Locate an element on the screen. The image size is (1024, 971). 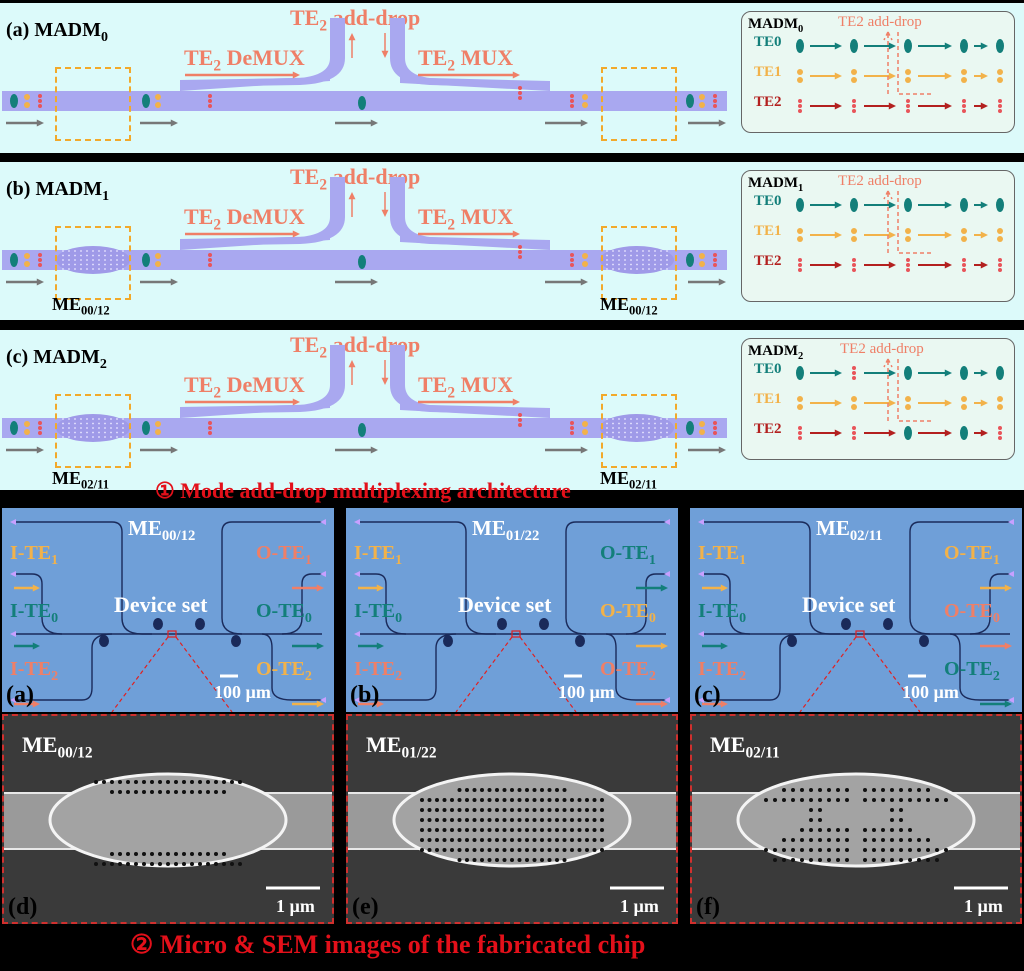
sem-me-label-main: ME is located at coordinates (728, 744).